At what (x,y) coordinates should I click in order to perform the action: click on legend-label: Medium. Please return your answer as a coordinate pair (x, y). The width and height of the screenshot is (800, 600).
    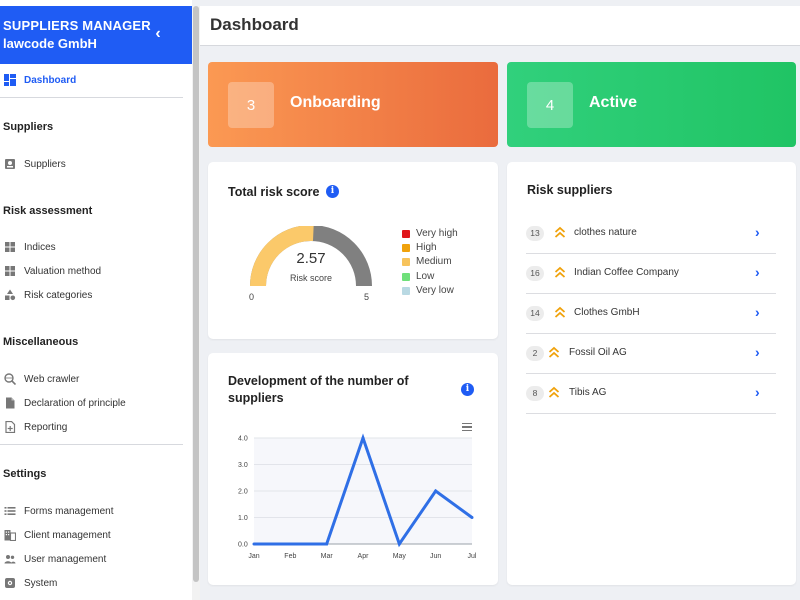
    Looking at the image, I should click on (434, 261).